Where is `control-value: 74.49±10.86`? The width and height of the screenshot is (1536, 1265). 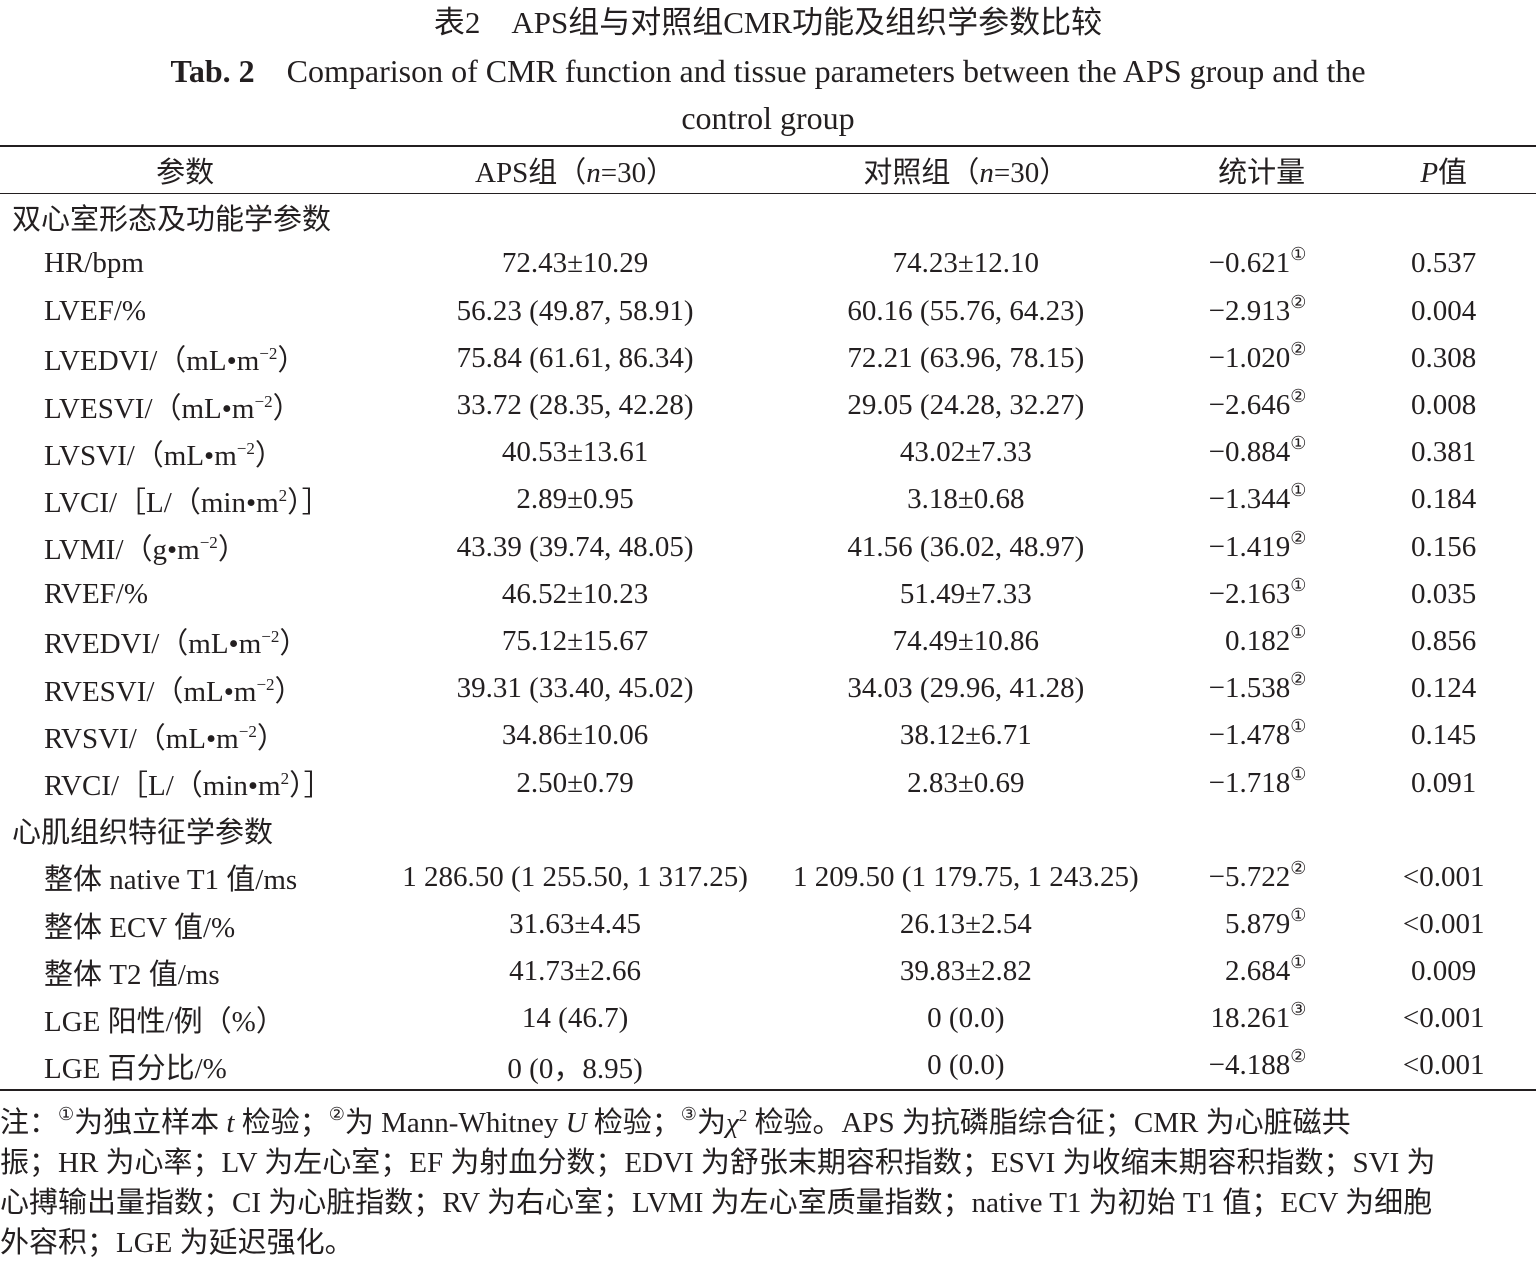 control-value: 74.49±10.86 is located at coordinates (966, 640).